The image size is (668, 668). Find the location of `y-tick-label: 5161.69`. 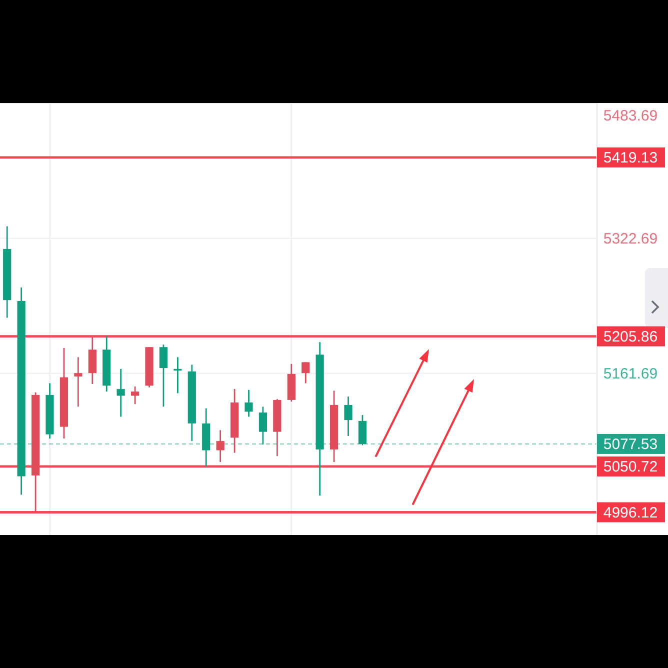

y-tick-label: 5161.69 is located at coordinates (630, 374).